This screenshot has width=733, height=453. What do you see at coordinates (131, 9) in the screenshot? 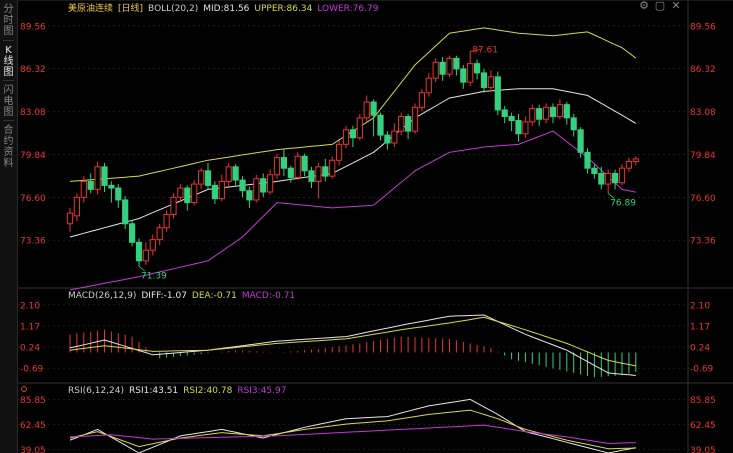
I see `period-label: [日线]` at bounding box center [131, 9].